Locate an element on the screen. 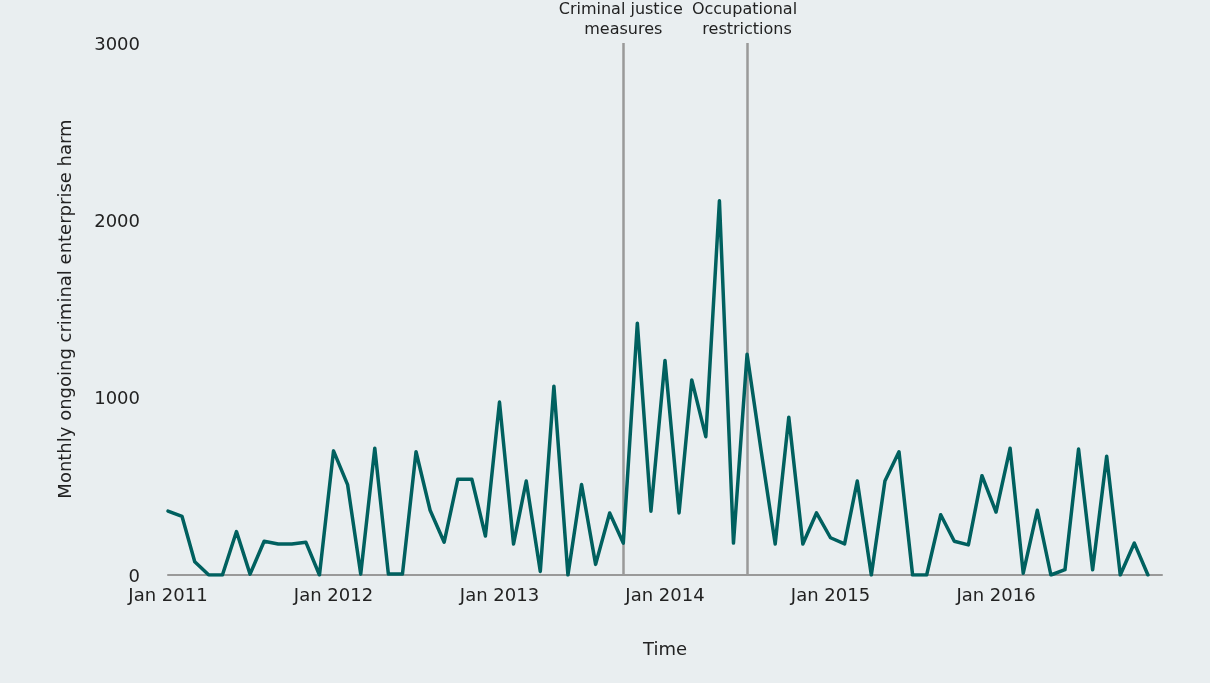 The image size is (1210, 683). y-tick-label: 3000 is located at coordinates (117, 43).